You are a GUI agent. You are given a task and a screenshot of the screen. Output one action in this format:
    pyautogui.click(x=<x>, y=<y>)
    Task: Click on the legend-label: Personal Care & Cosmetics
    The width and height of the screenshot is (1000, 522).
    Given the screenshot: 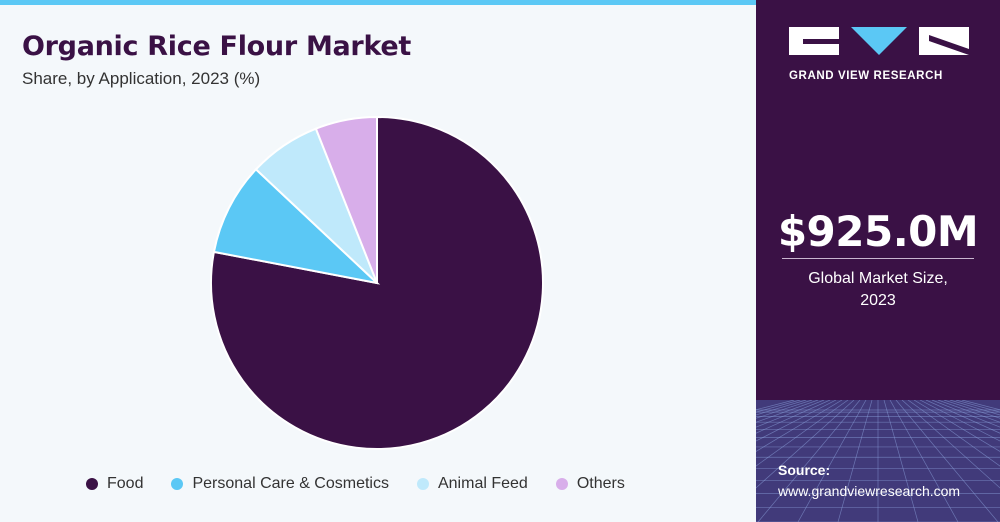 What is the action you would take?
    pyautogui.click(x=290, y=483)
    